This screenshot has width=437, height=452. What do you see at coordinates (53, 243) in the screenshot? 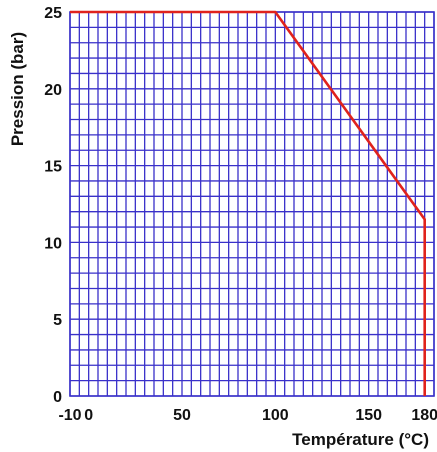
I see `y-tick-label: 10` at bounding box center [53, 243].